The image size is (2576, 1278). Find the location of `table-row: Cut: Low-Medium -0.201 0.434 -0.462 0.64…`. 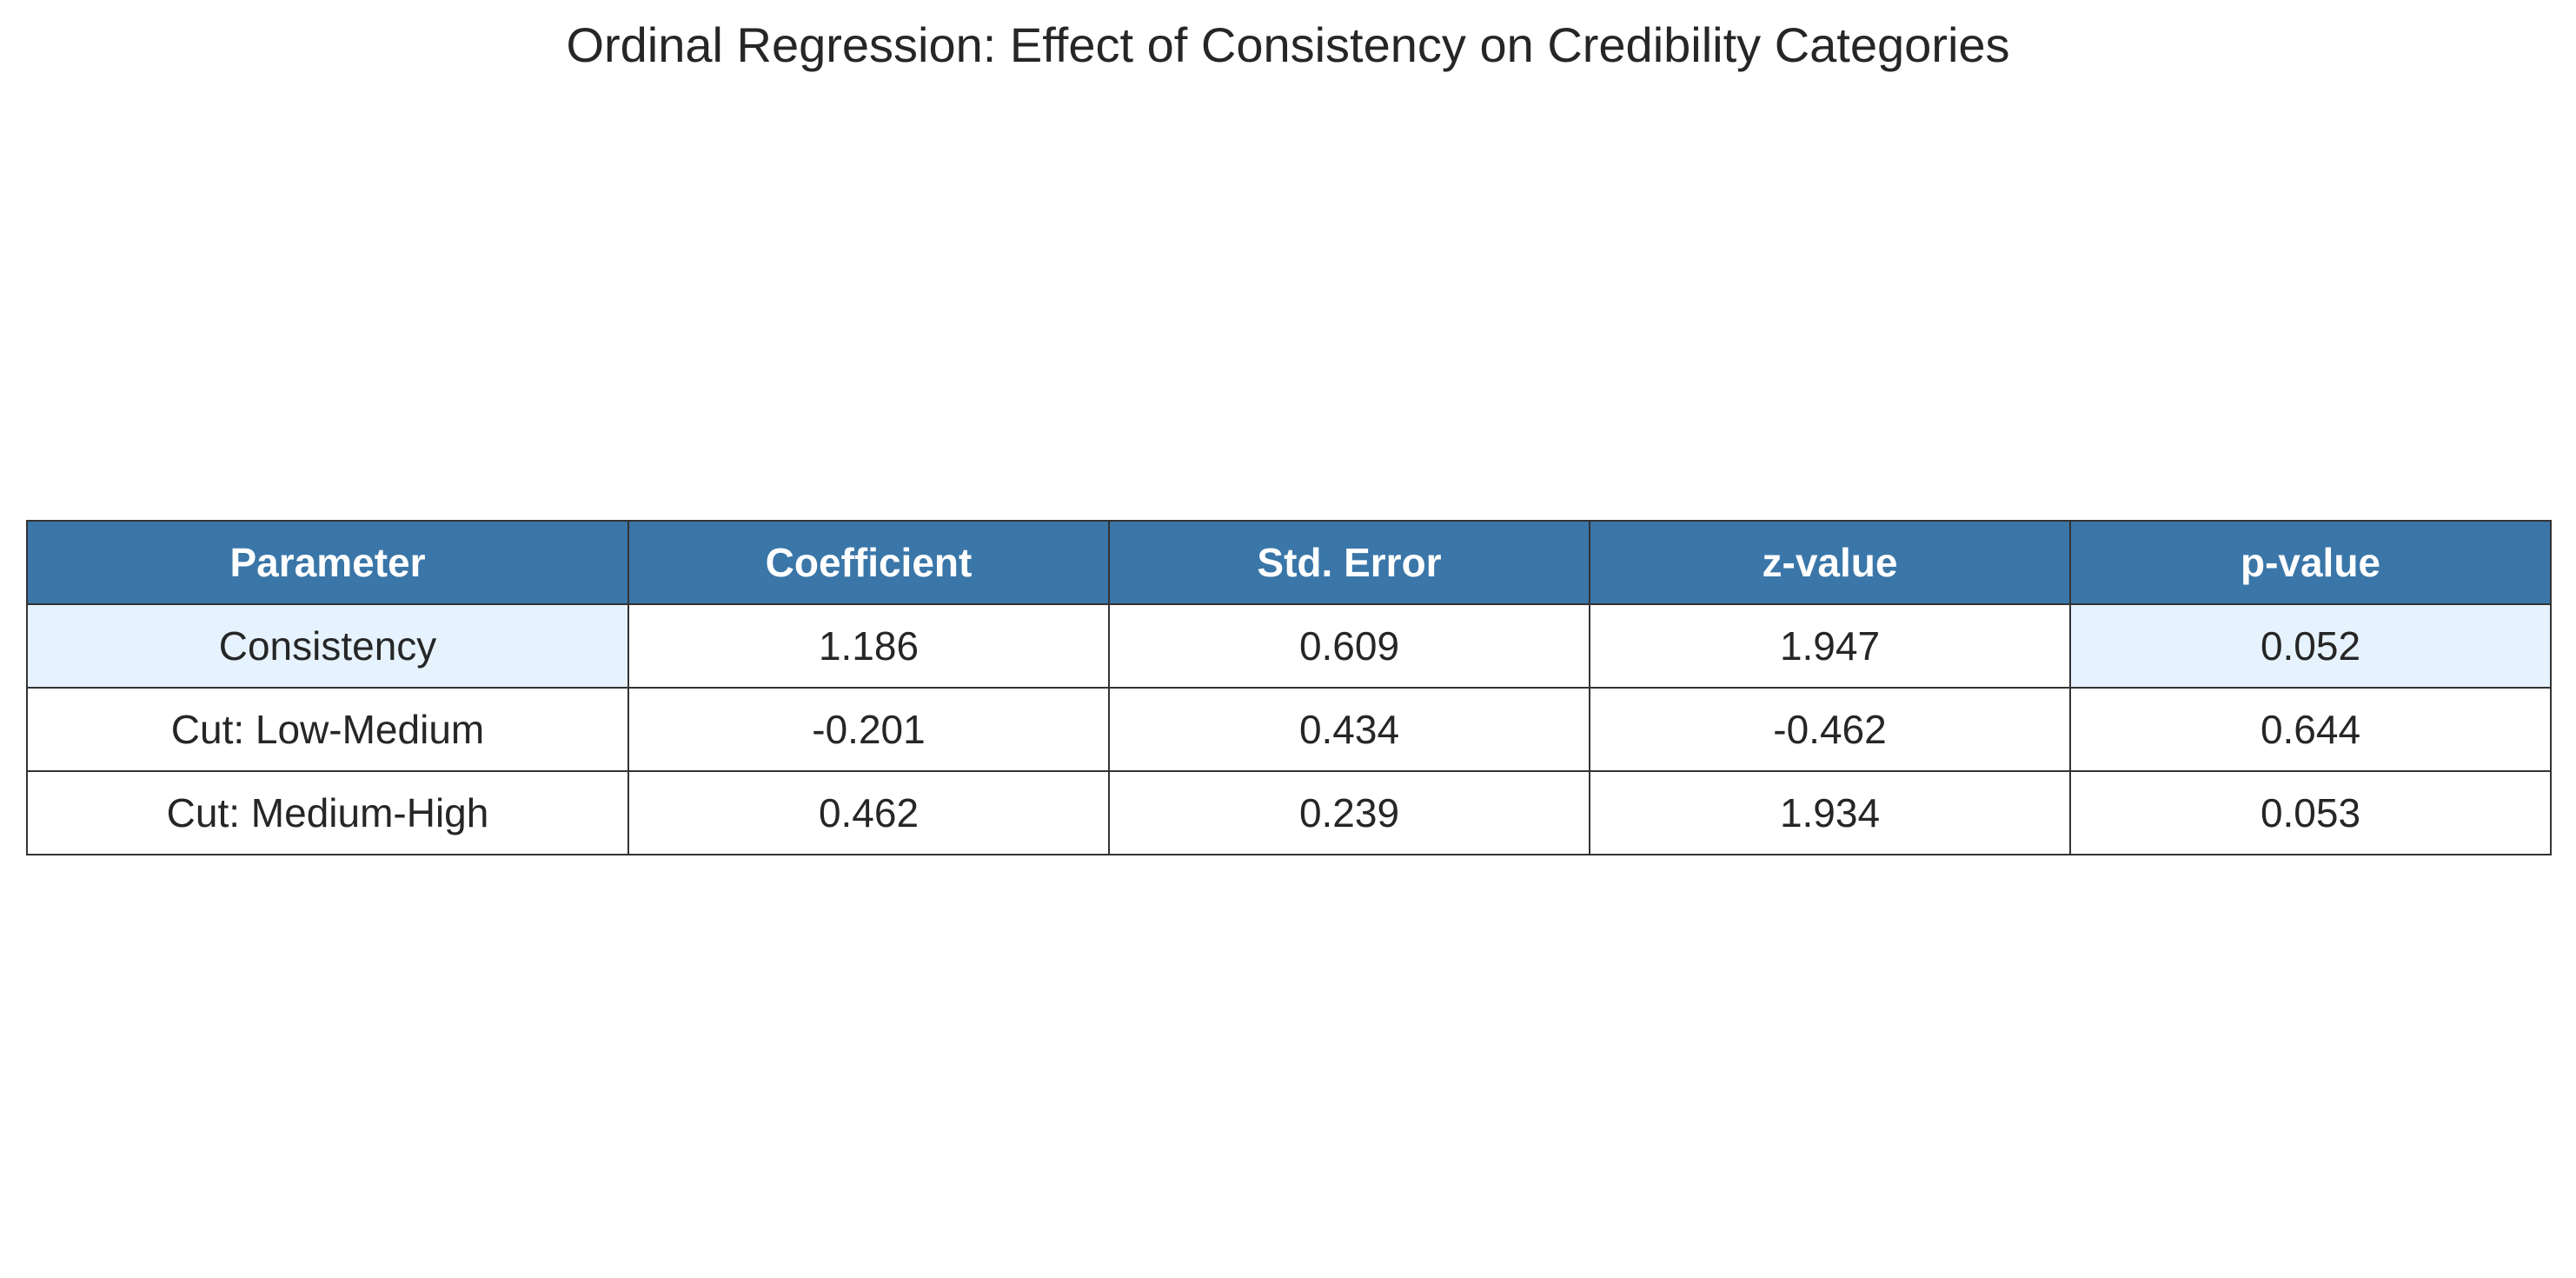

table-row: Cut: Low-Medium -0.201 0.434 -0.462 0.64… is located at coordinates (1289, 729).